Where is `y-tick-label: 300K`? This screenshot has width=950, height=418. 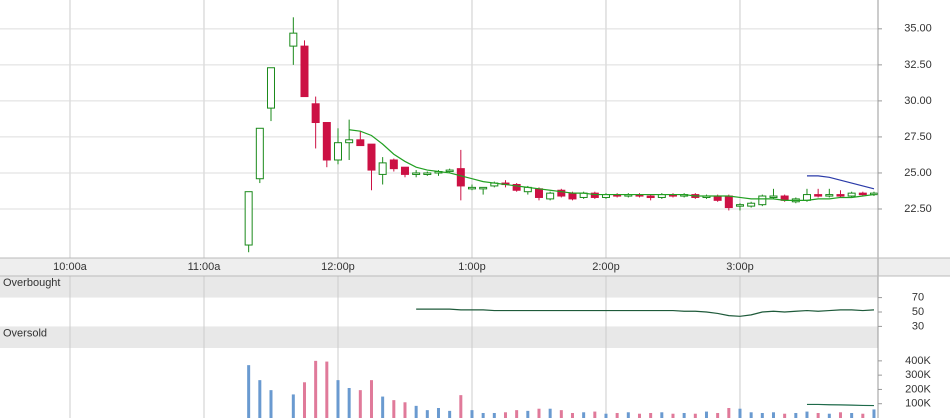 y-tick-label: 300K is located at coordinates (918, 375).